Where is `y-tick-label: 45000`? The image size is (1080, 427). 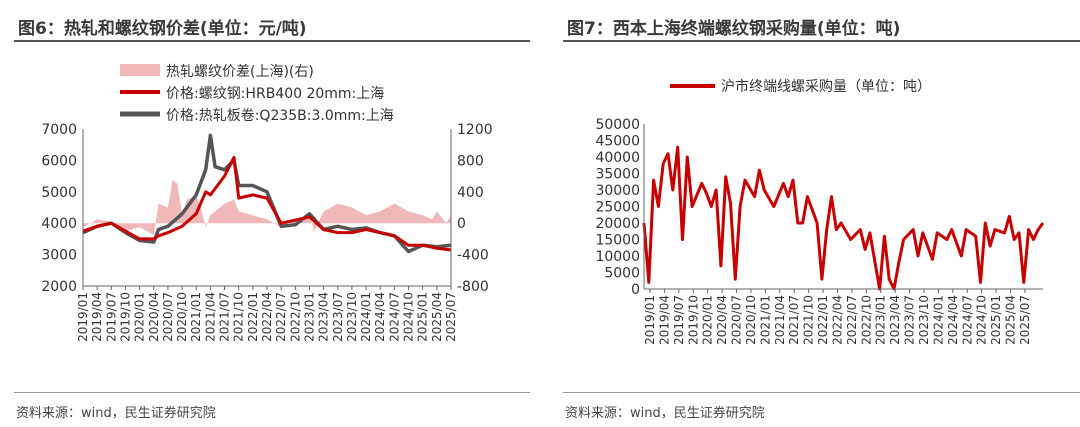
y-tick-label: 45000 is located at coordinates (617, 142).